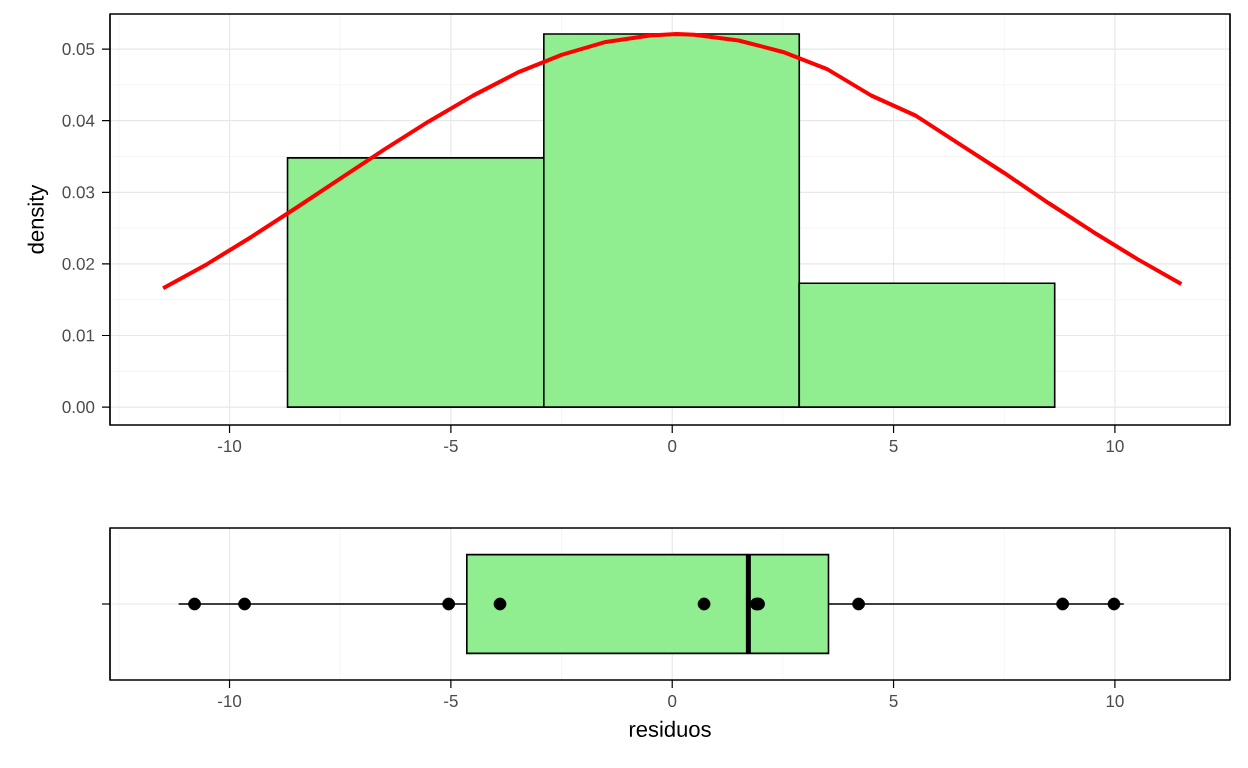 This screenshot has height=768, width=1248. What do you see at coordinates (78, 335) in the screenshot?
I see `y-tick-label: 0.01` at bounding box center [78, 335].